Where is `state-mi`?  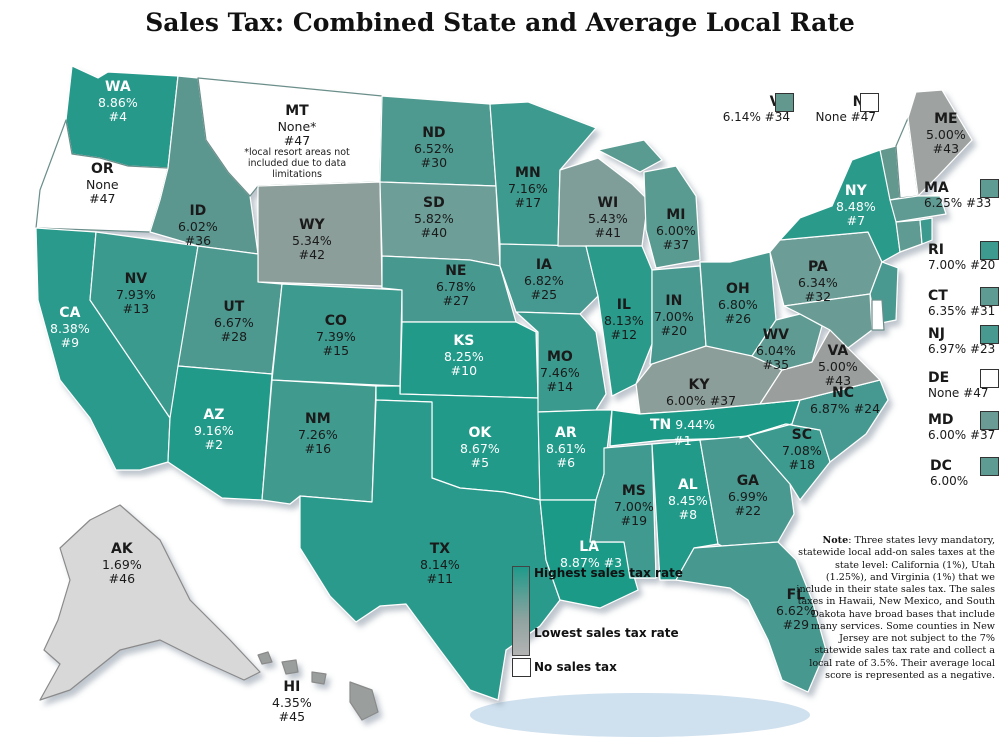
state-mi is located at coordinates (649, 204).